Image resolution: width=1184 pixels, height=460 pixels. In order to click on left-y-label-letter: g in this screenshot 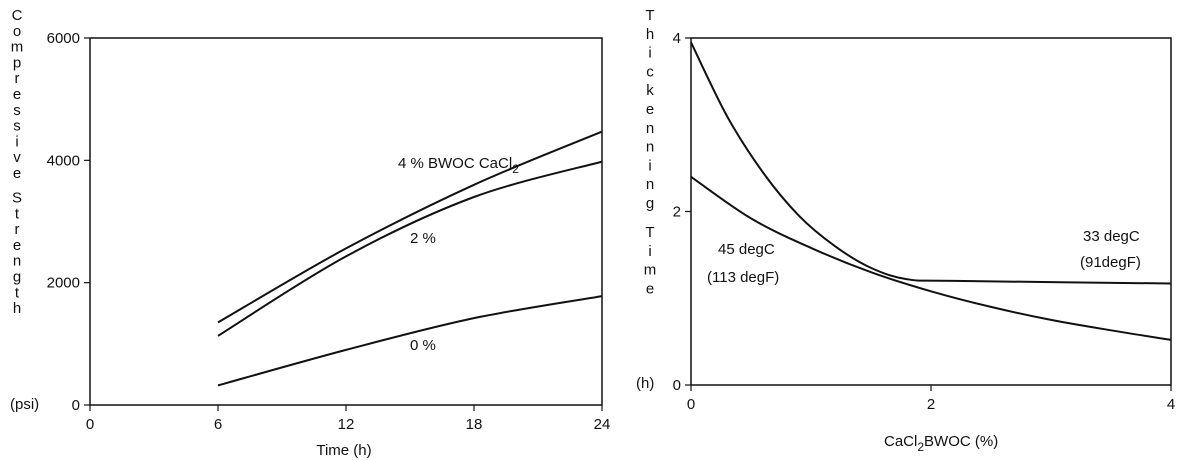, I will do `click(17, 276)`.